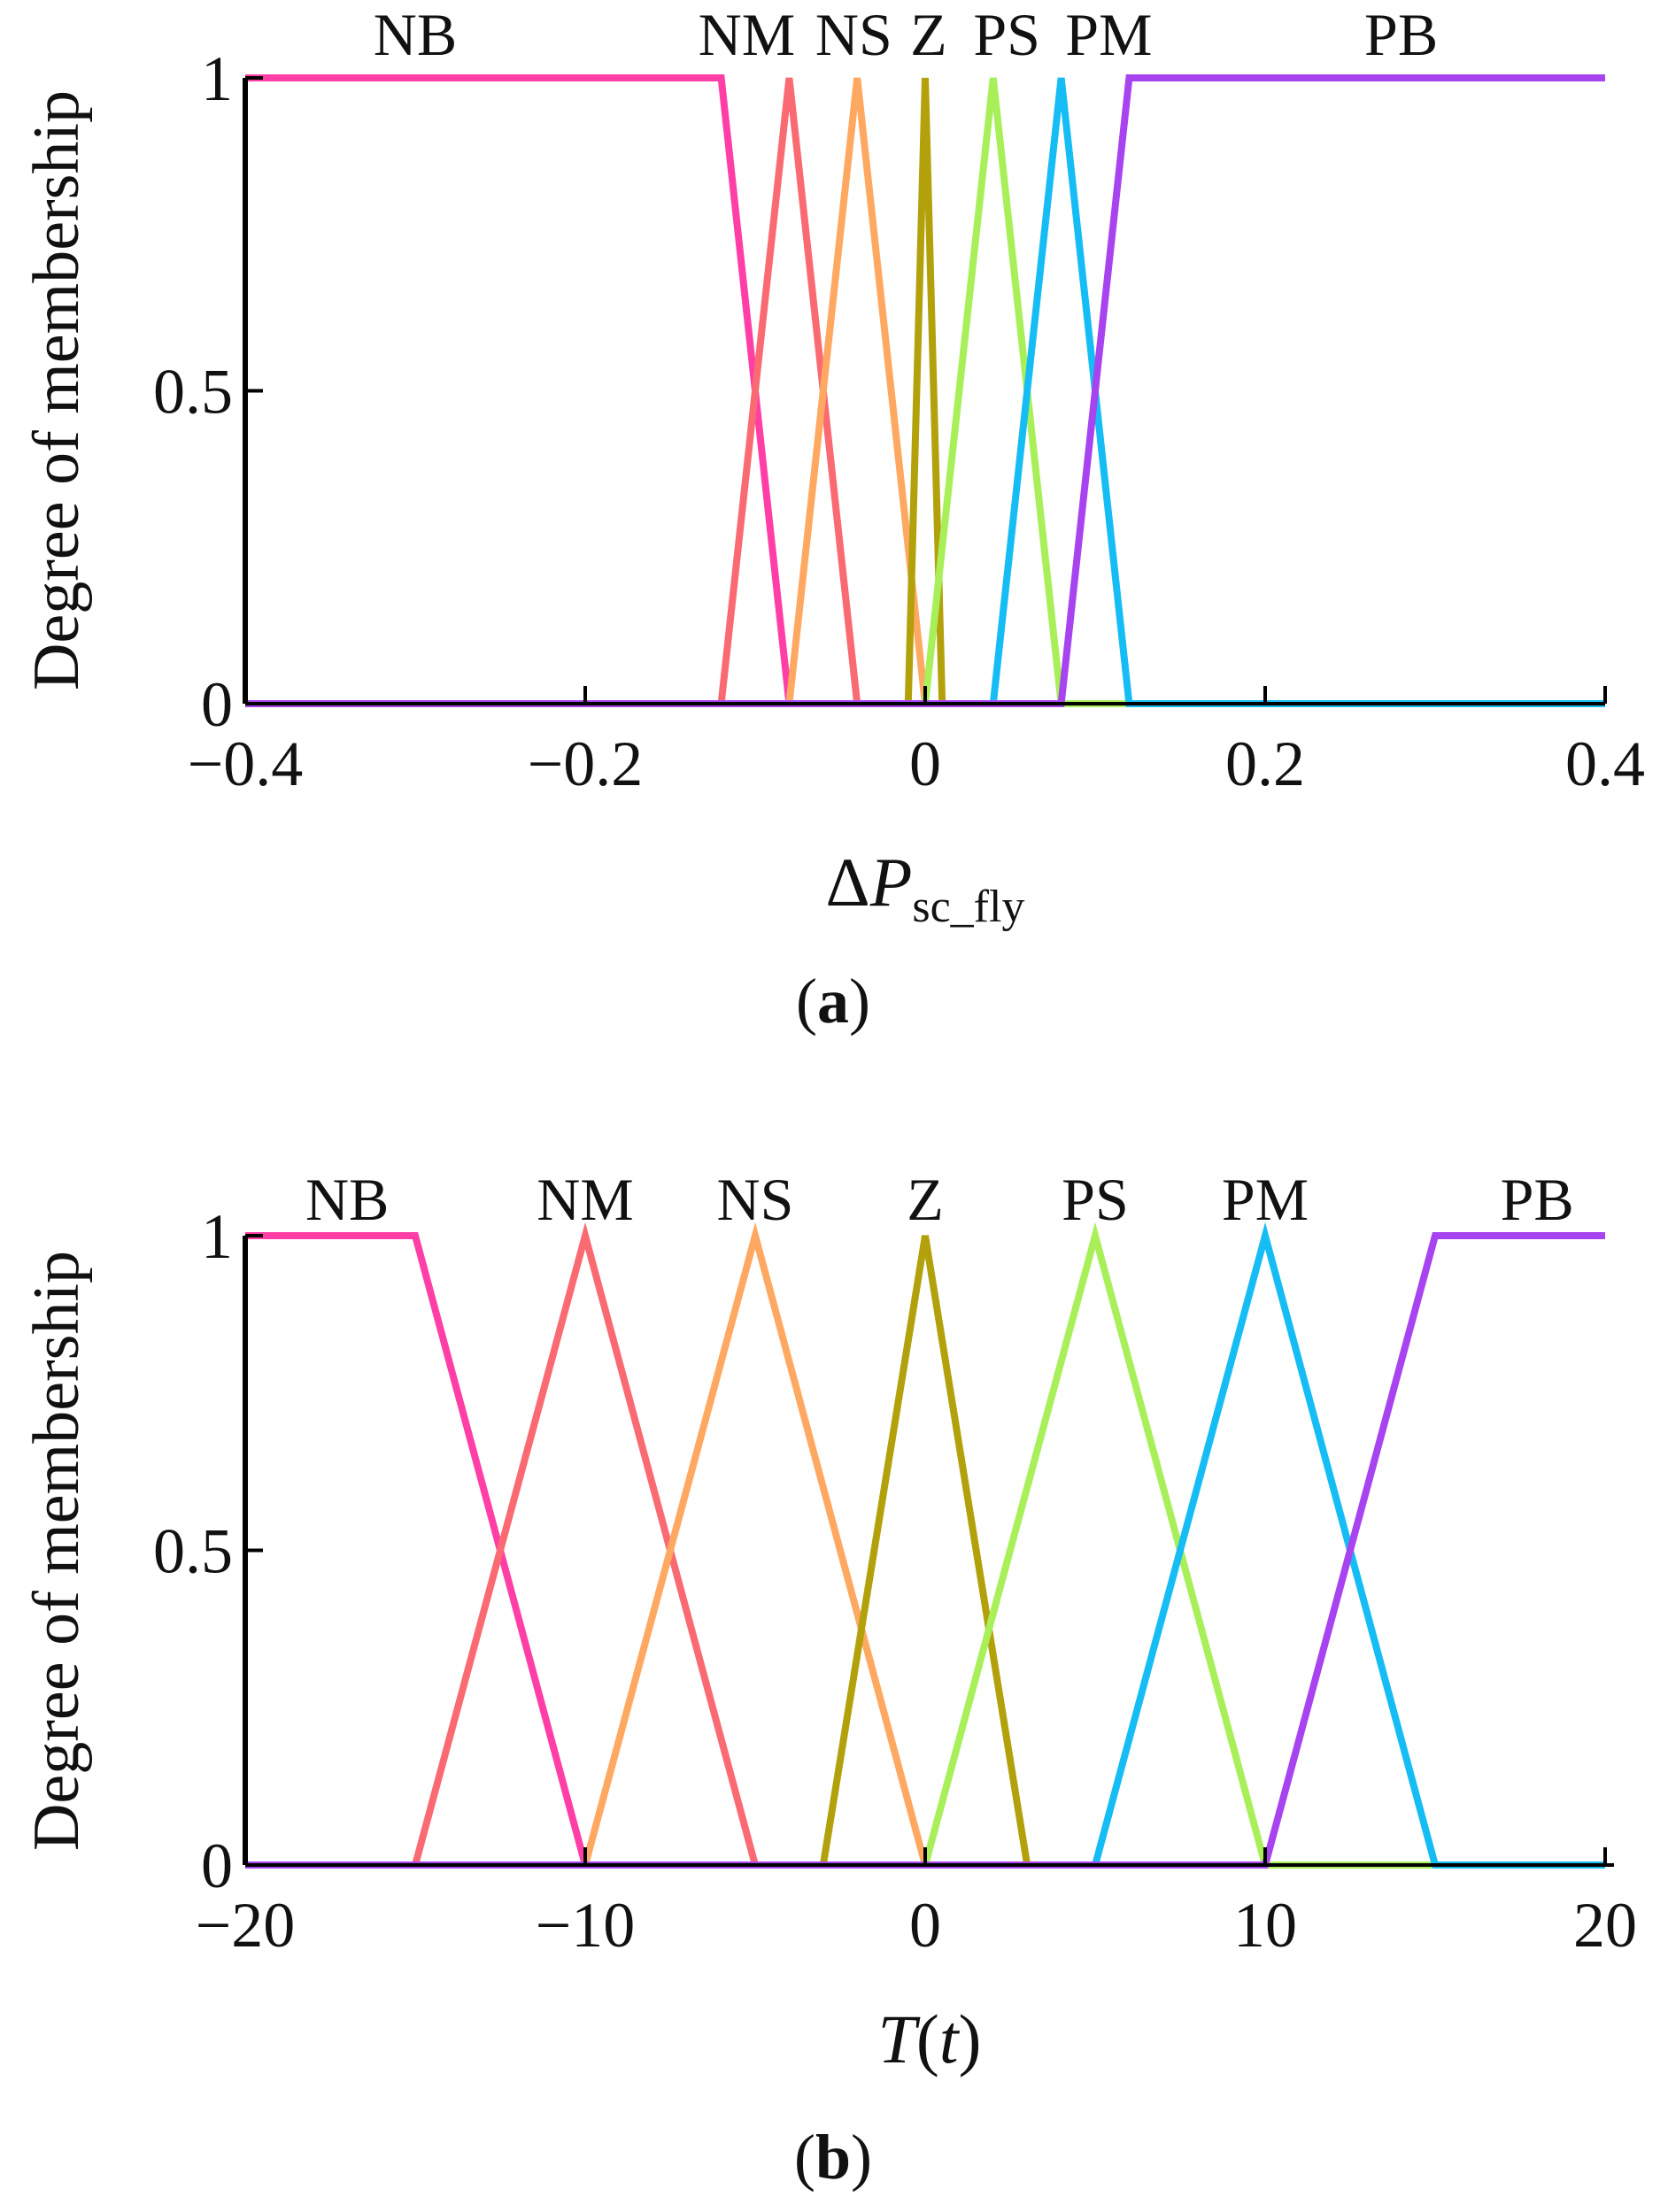 The width and height of the screenshot is (1668, 2212). What do you see at coordinates (854, 34) in the screenshot?
I see `panel-a-mf-label-ns: NS` at bounding box center [854, 34].